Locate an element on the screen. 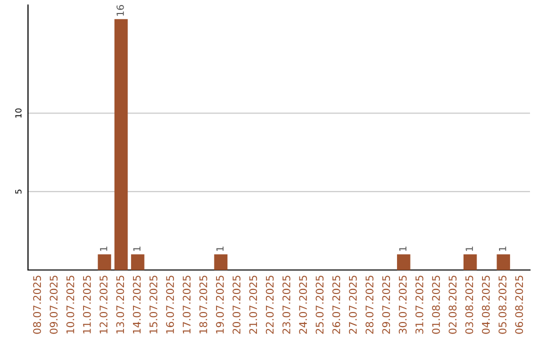  x-tick-label: 23.07.2025 is located at coordinates (286, 305).